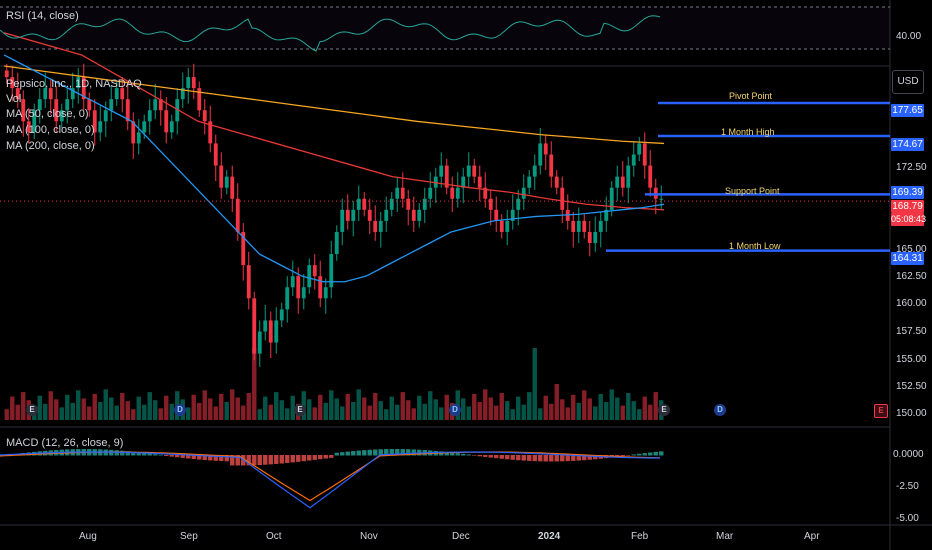 The image size is (932, 550). What do you see at coordinates (911, 413) in the screenshot?
I see `price-axis-label: 150.00` at bounding box center [911, 413].